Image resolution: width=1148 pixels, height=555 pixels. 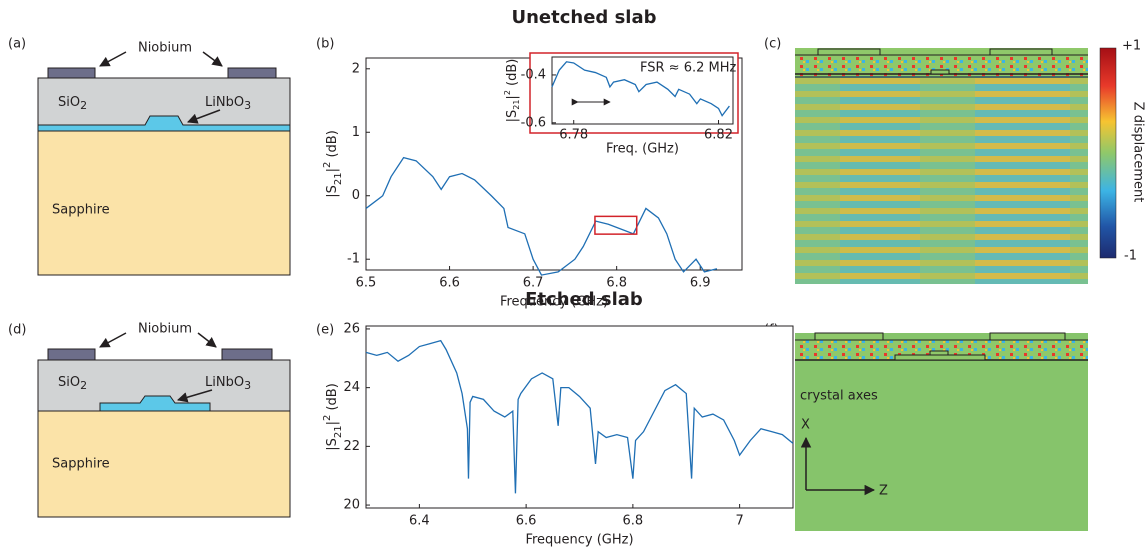 I want to click on y-tick-label: 22, so click(x=351, y=446).